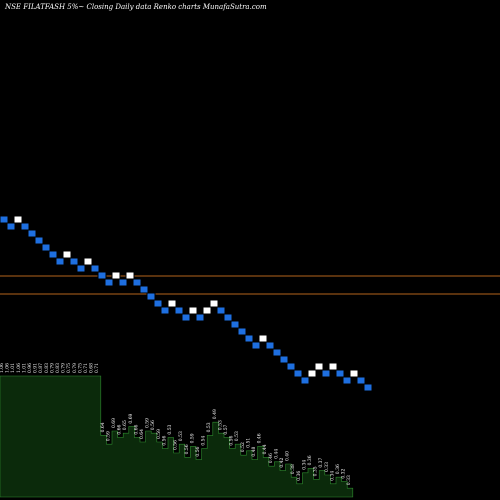  Describe the element at coordinates (243, 447) in the screenshot. I see `price-label: 0.52` at that location.